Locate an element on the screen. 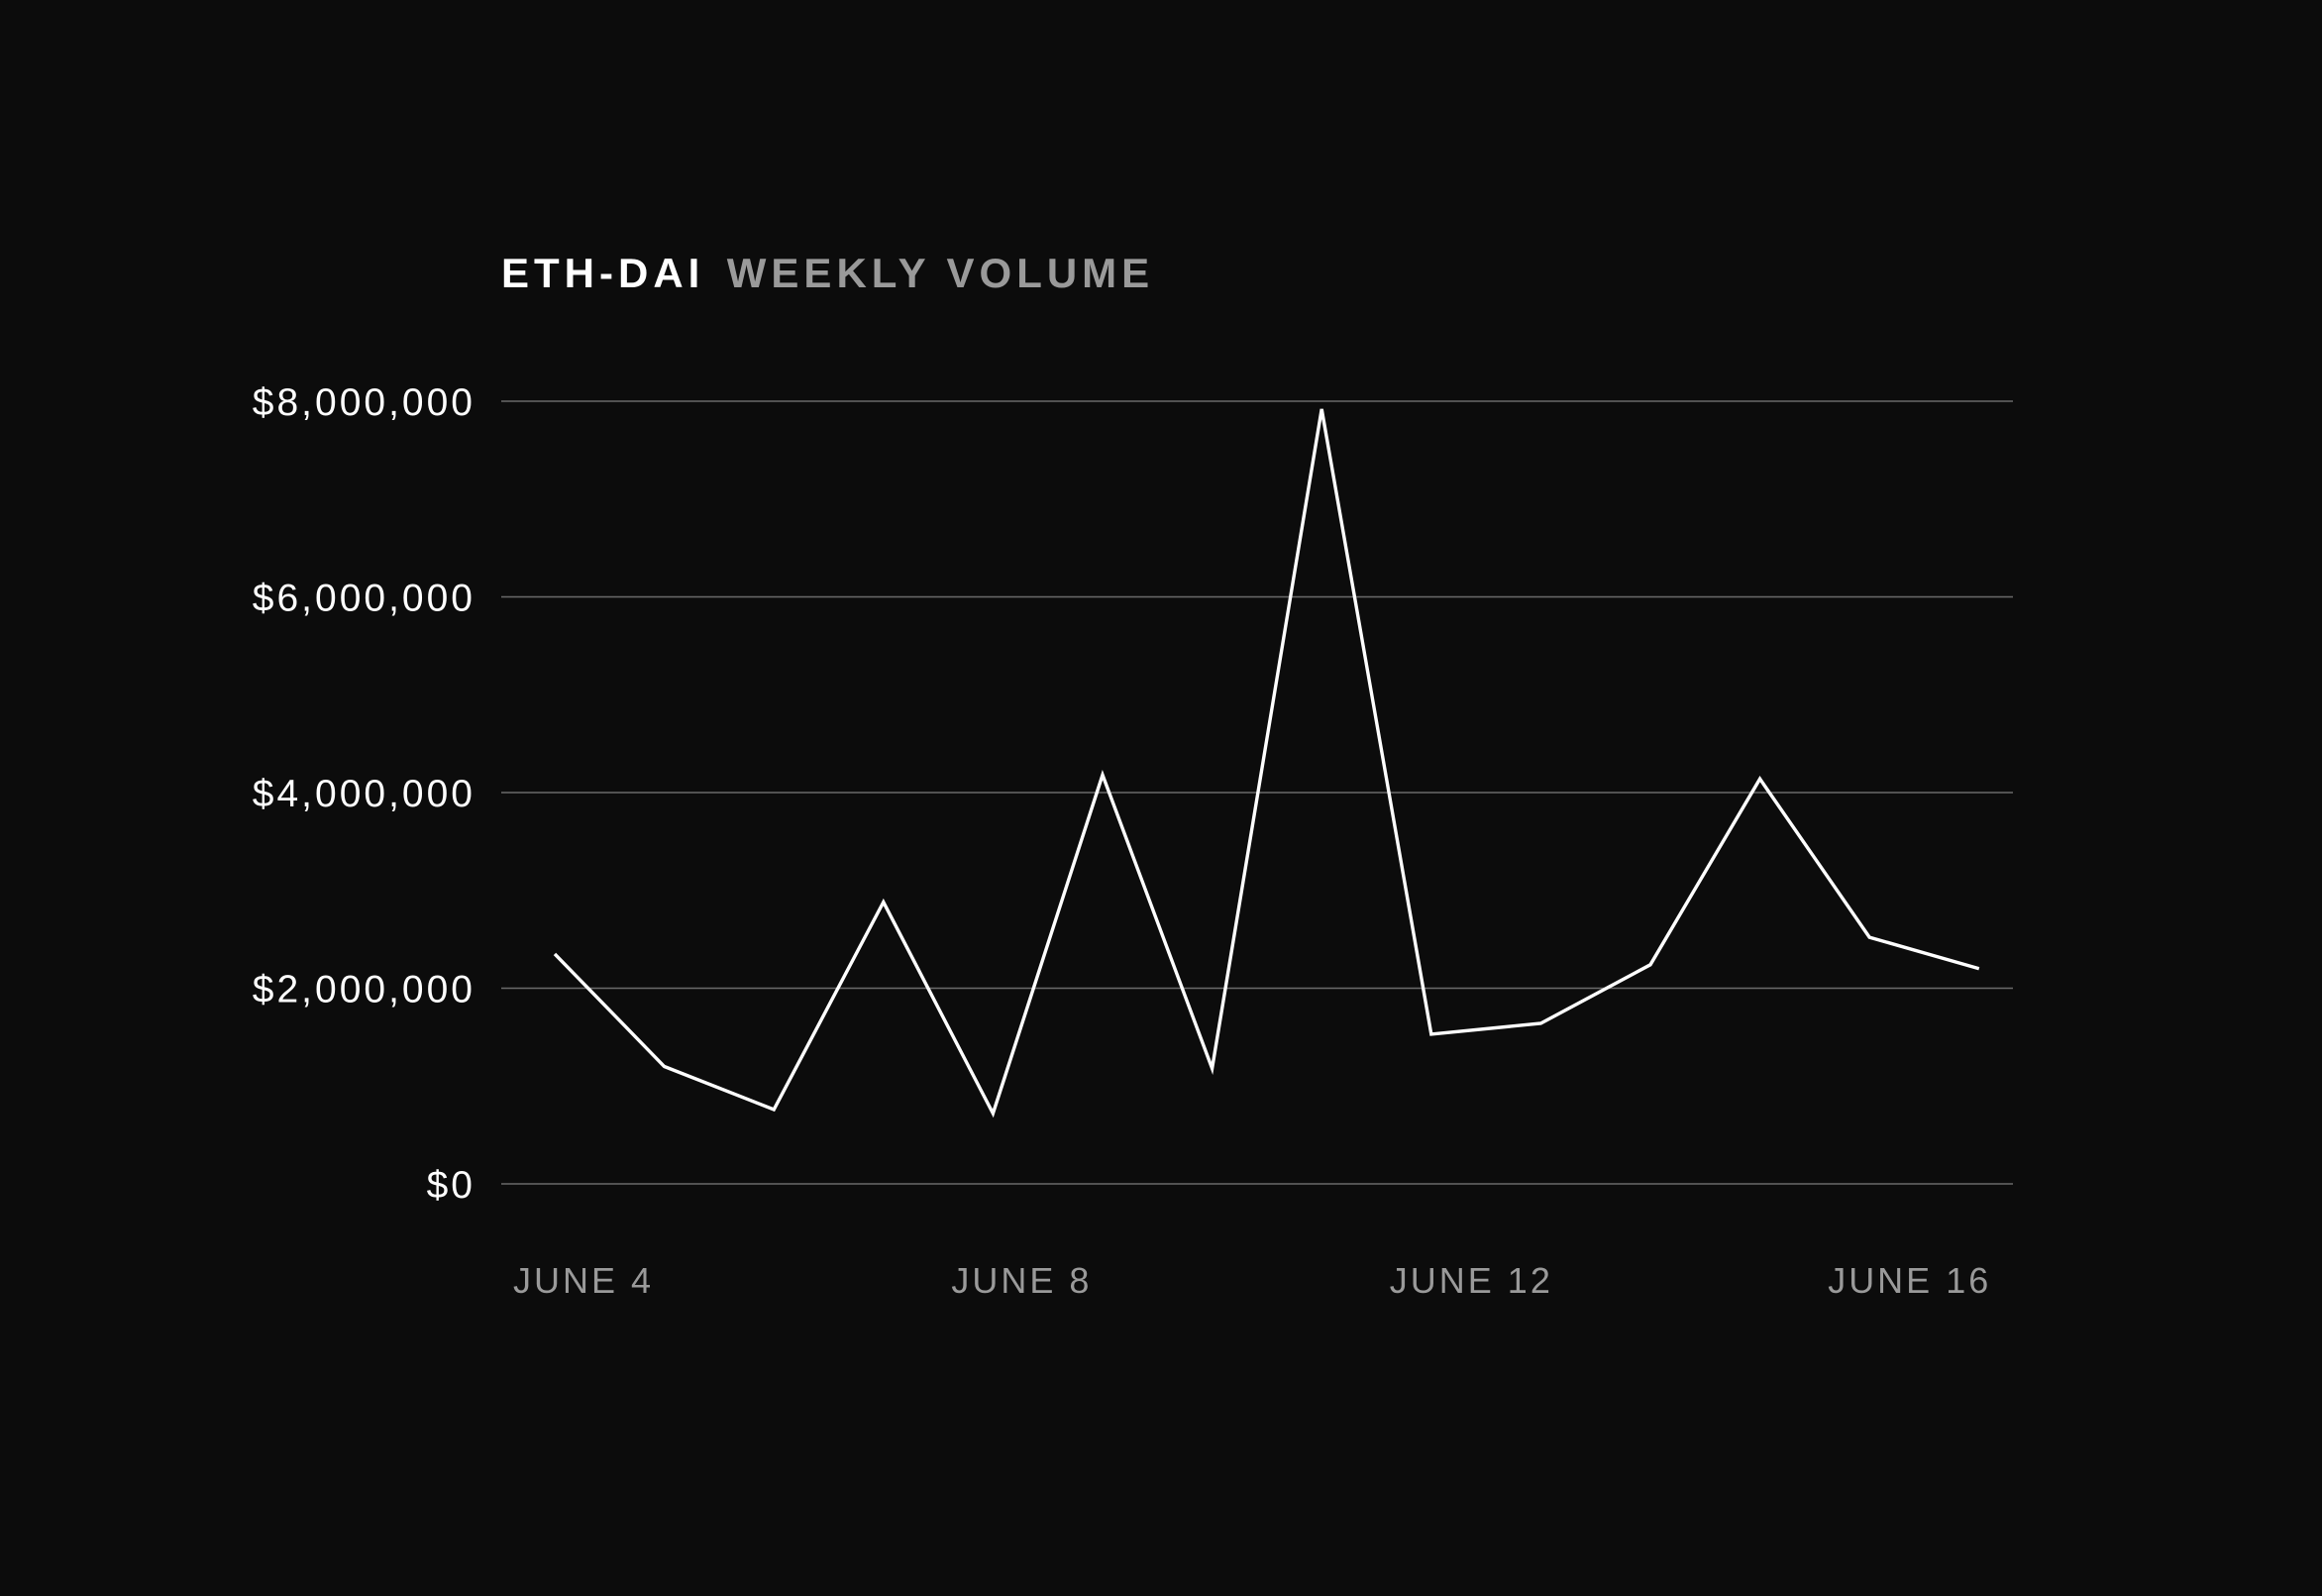 This screenshot has width=2322, height=1596. chart-title: ETH-DAI WEEKLY VOLUME is located at coordinates (827, 273).